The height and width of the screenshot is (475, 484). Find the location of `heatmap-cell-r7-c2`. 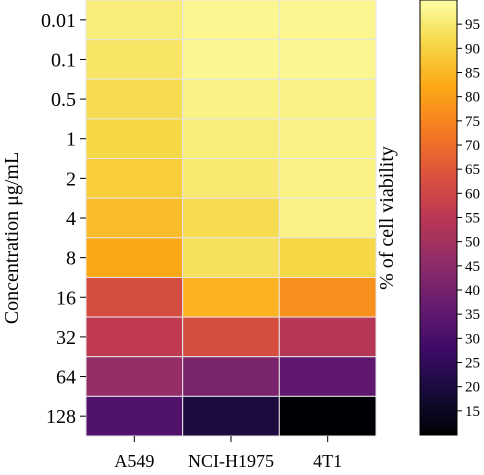

heatmap-cell-r7-c2 is located at coordinates (327, 297).